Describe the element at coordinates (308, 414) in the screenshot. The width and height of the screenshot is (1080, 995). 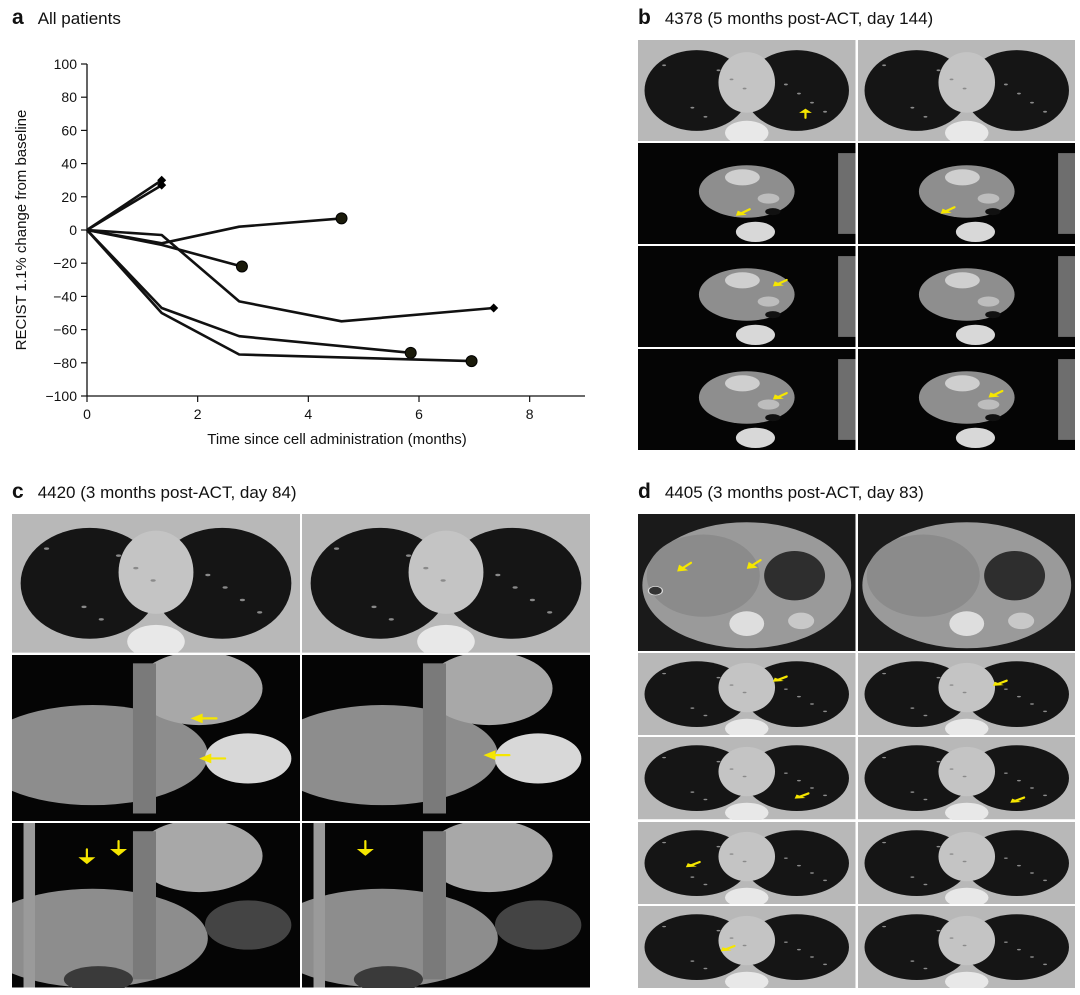
I see `x-tick-label: 4` at that location.